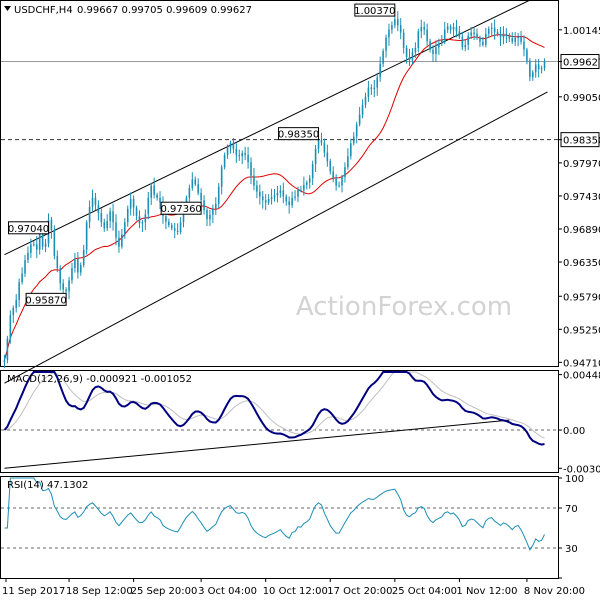 Image resolution: width=600 pixels, height=600 pixels. I want to click on collapse-arrow-icon, so click(7, 8).